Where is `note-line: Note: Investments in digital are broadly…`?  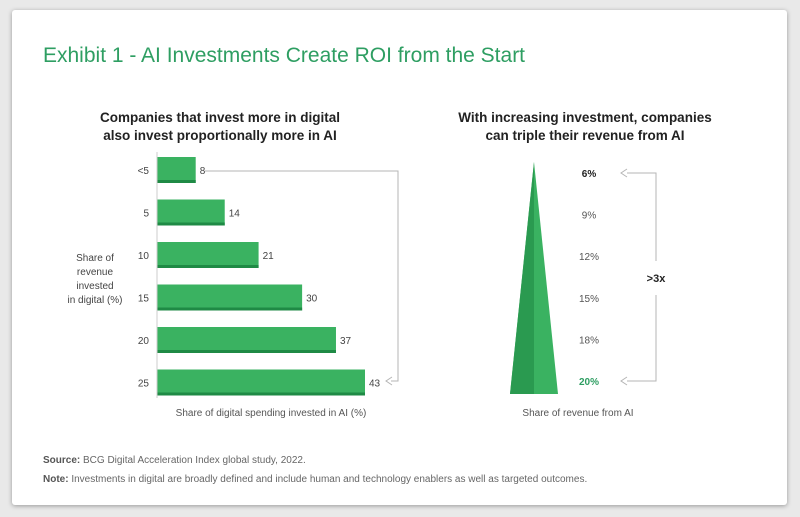 note-line: Note: Investments in digital are broadly… is located at coordinates (315, 479).